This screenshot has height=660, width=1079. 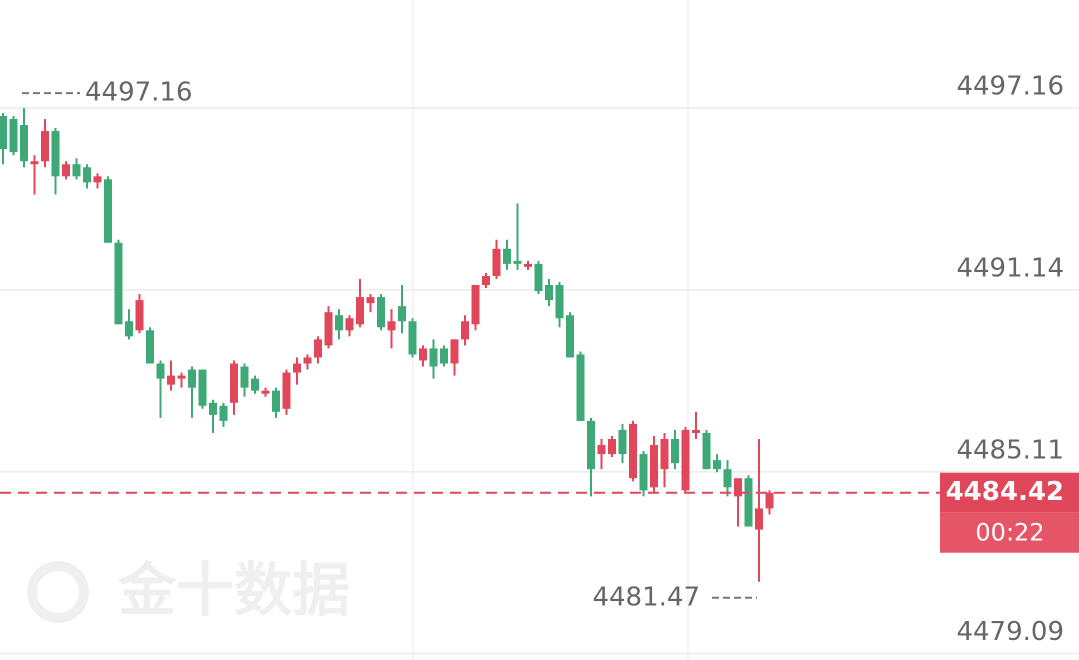 What do you see at coordinates (1010, 268) in the screenshot?
I see `y-tick-label: 4491.14` at bounding box center [1010, 268].